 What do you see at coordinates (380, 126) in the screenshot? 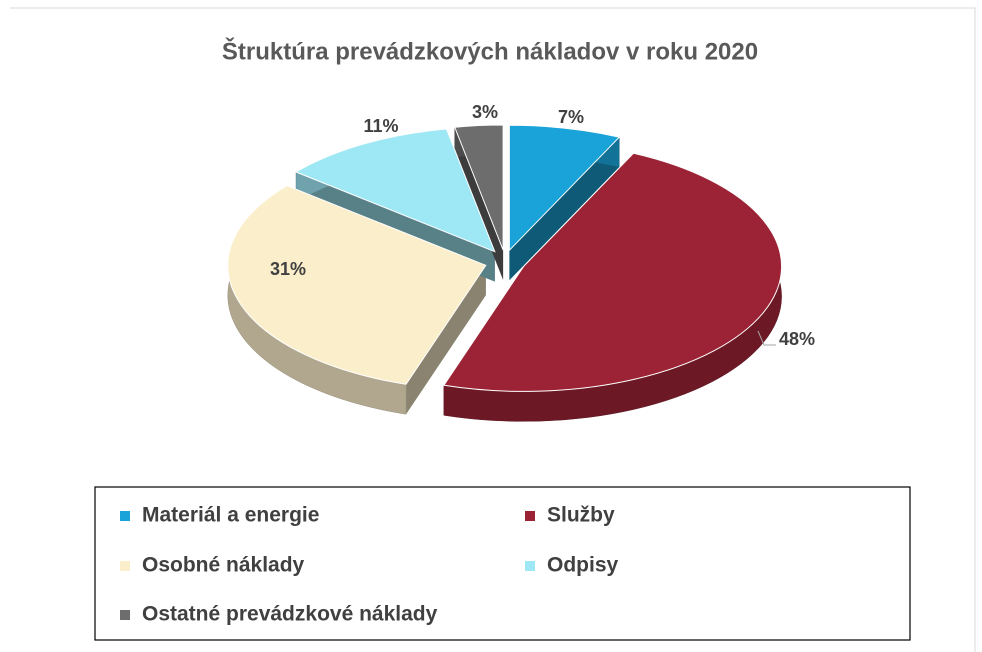
I see `data-label: 11%` at bounding box center [380, 126].